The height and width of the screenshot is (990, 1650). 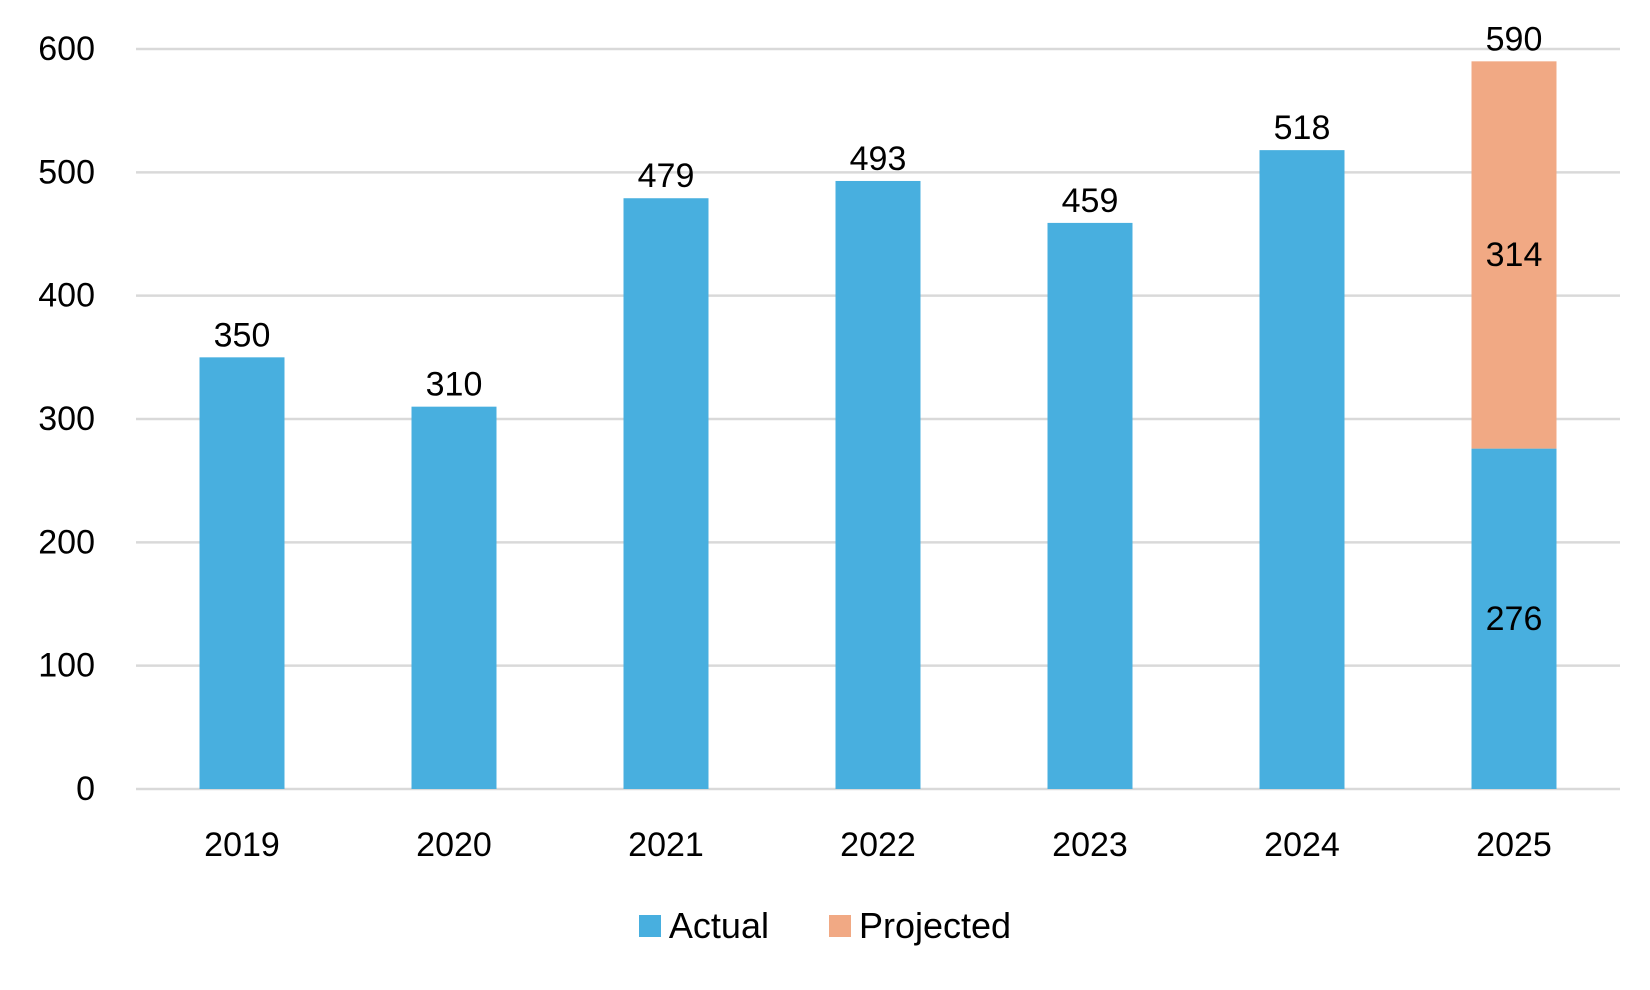 I want to click on legend-item-projected: Projected, so click(x=920, y=926).